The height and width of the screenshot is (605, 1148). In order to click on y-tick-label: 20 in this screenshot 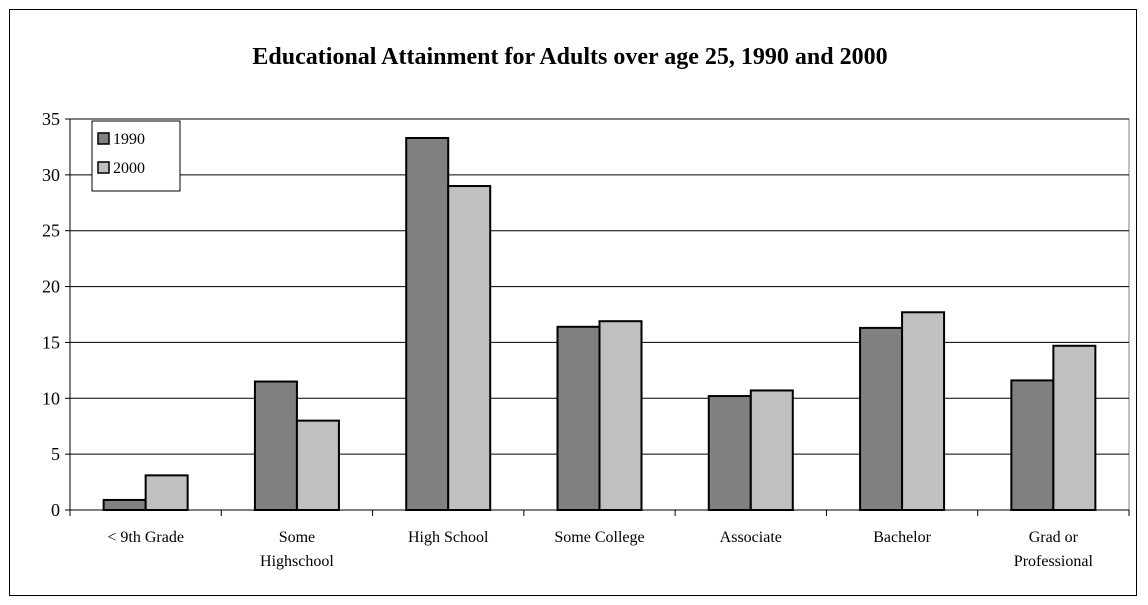, I will do `click(51, 287)`.